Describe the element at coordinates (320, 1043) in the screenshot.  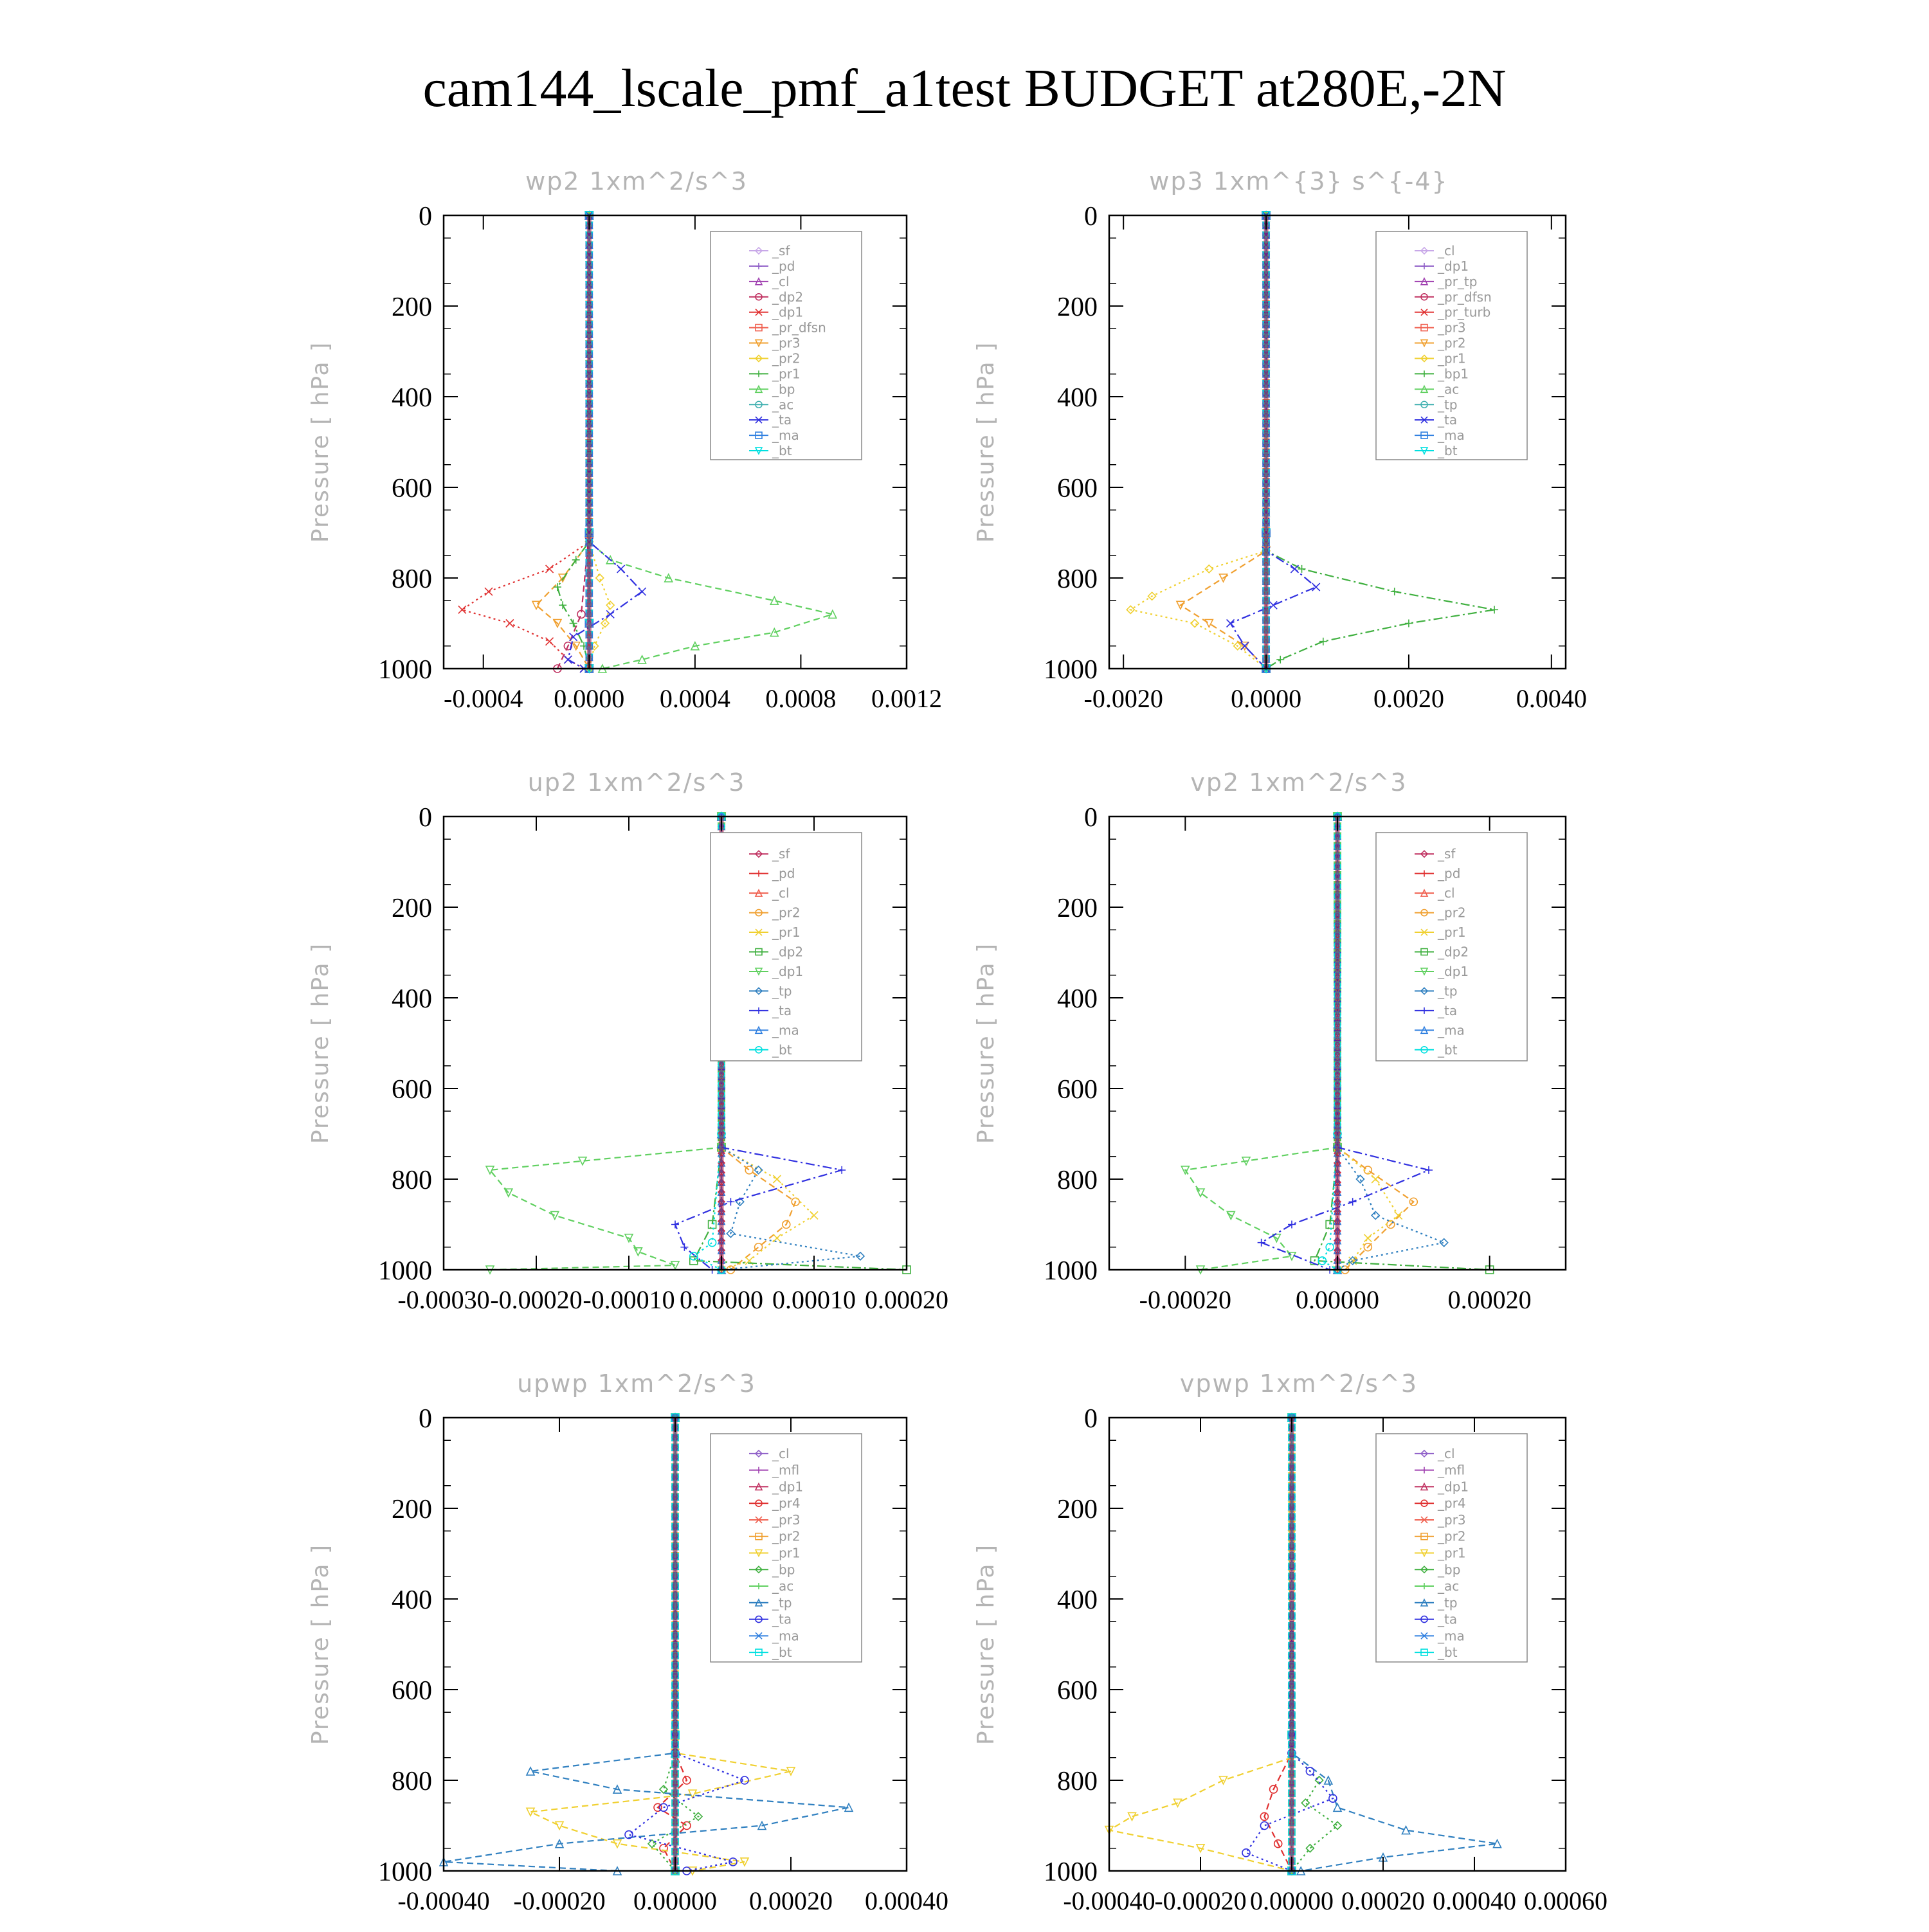
I see `y-axis-label: Pressure [ hPa ]` at that location.